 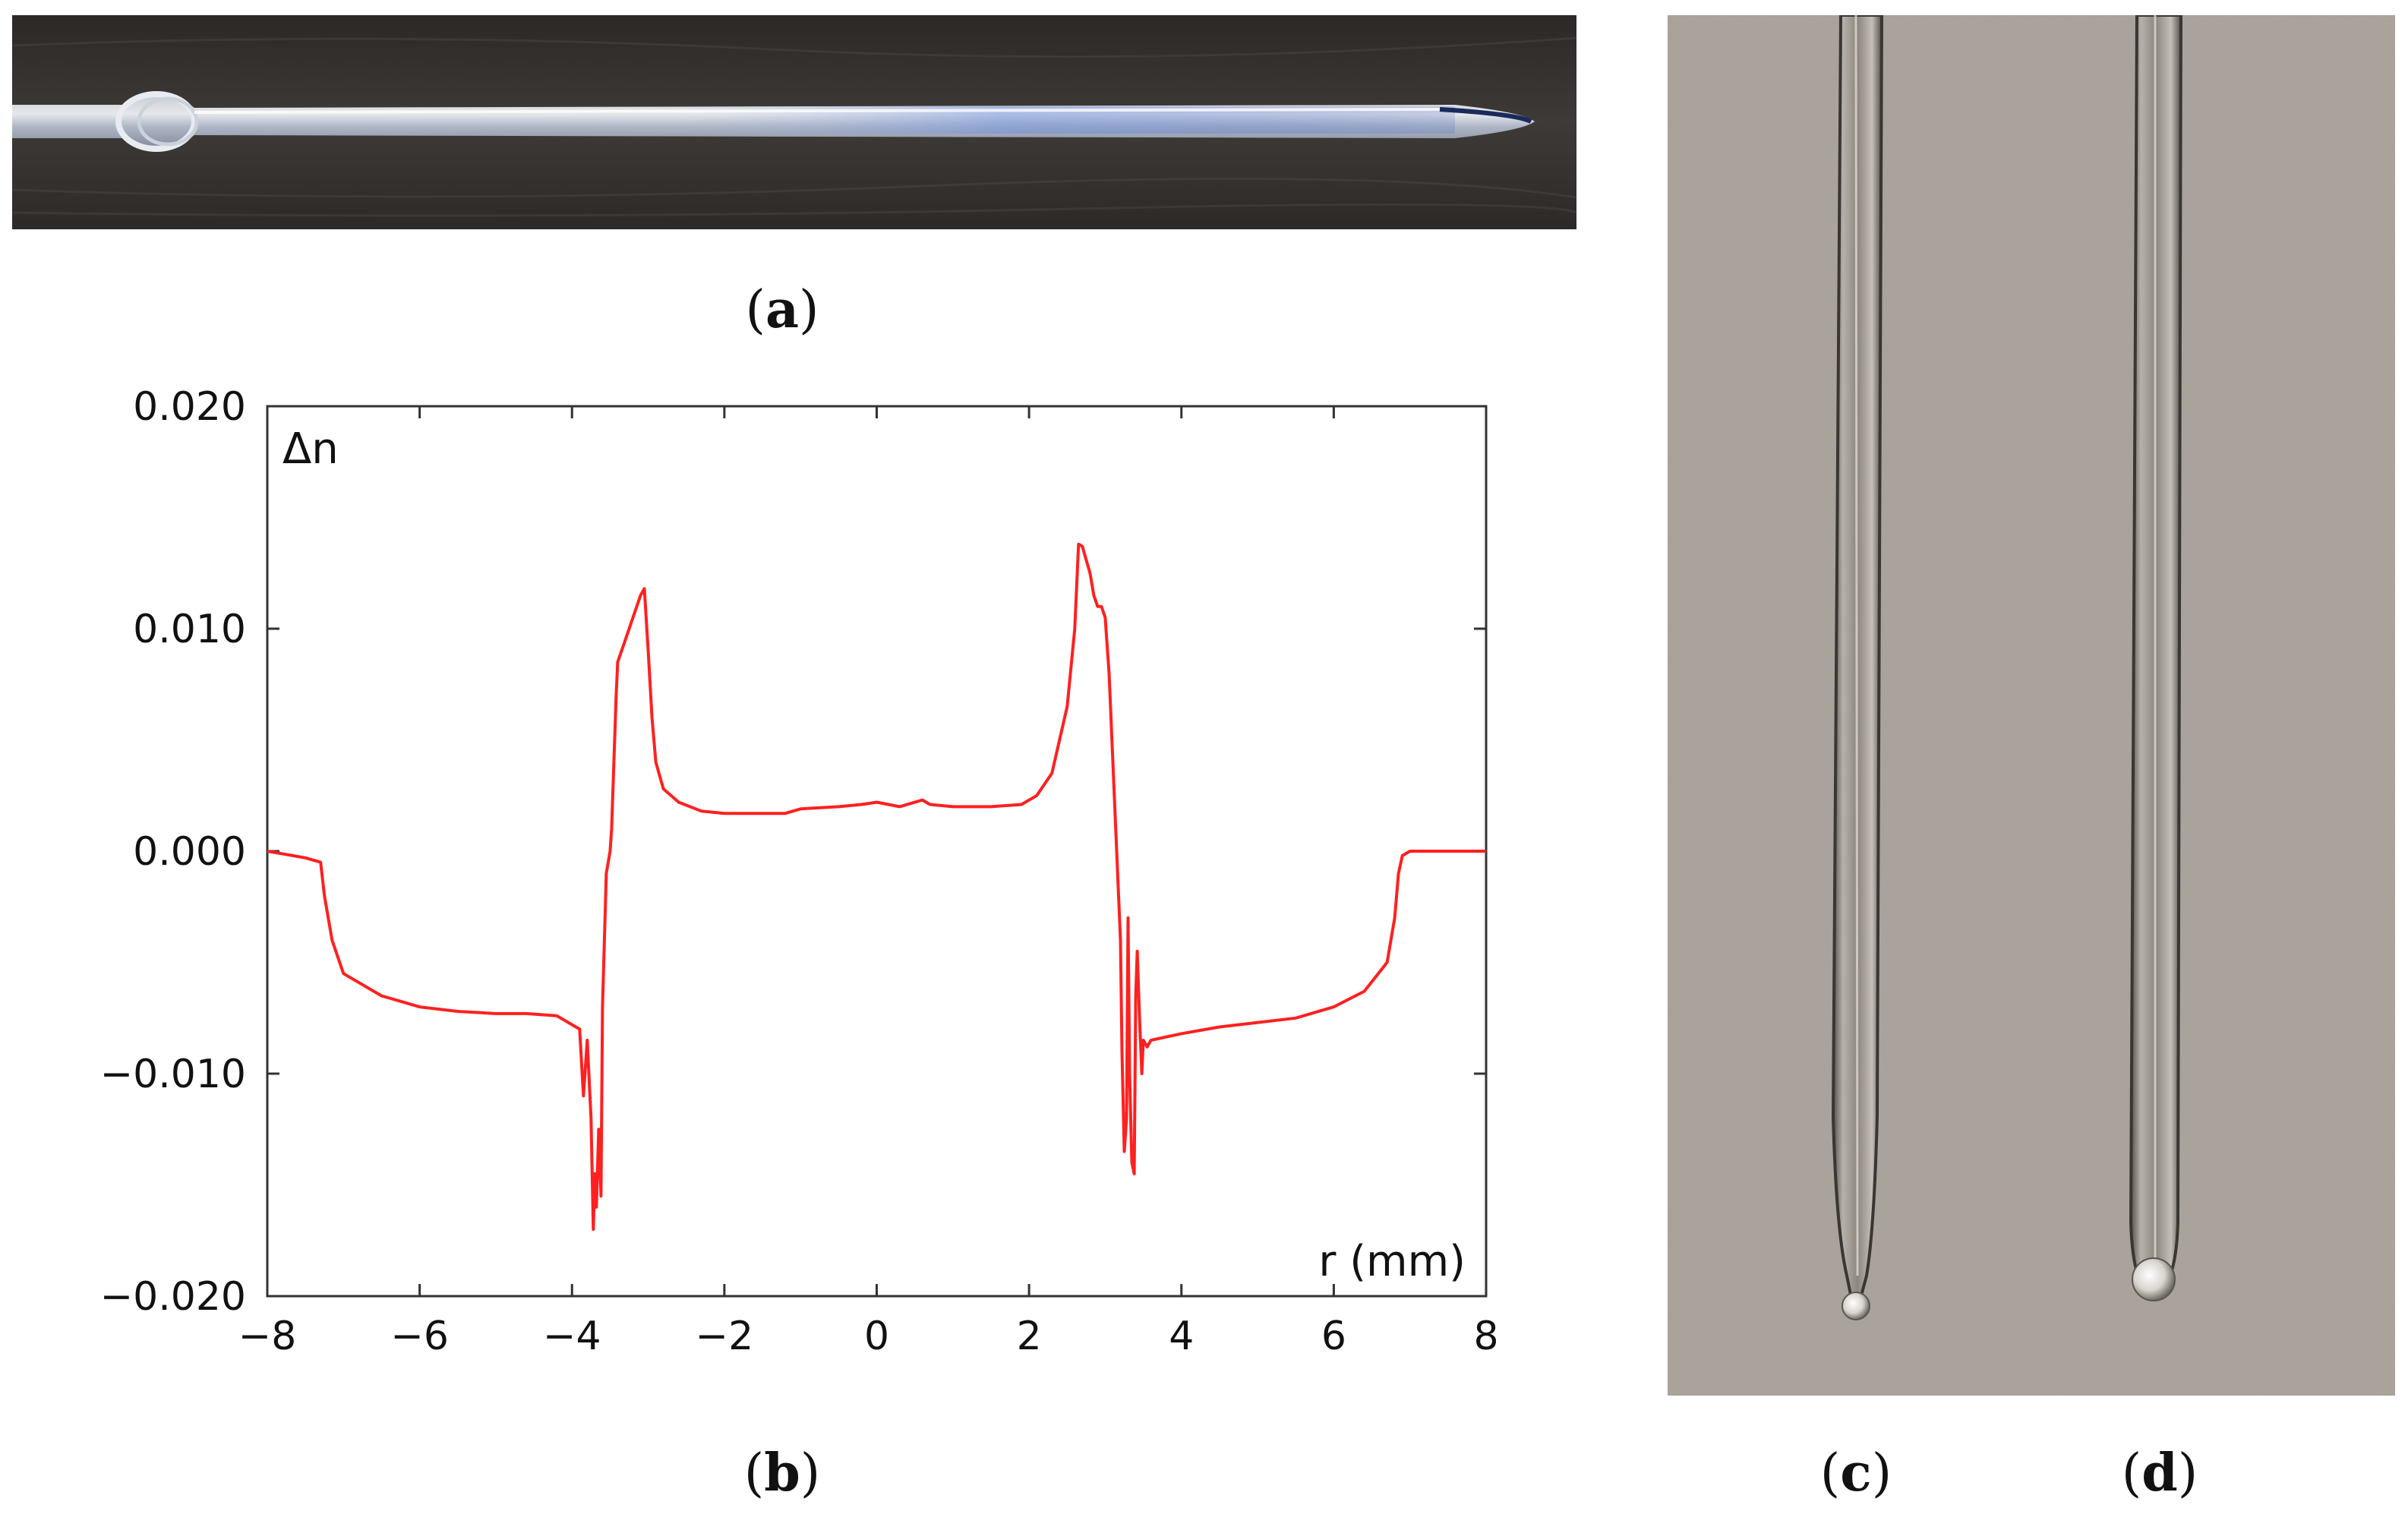 What do you see at coordinates (1392, 1261) in the screenshot?
I see `x-axis-label: r (mm)` at bounding box center [1392, 1261].